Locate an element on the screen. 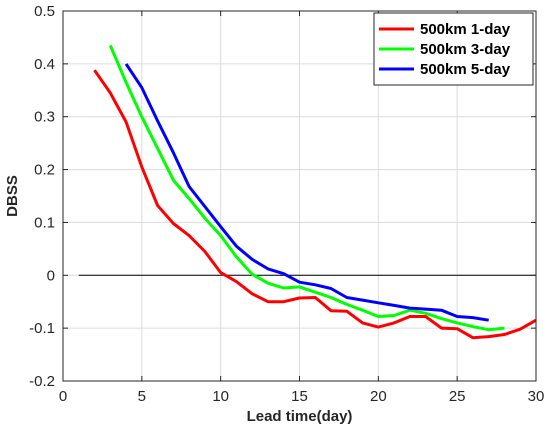 The image size is (550, 440). y-tick-label: 0.2 is located at coordinates (44, 170).